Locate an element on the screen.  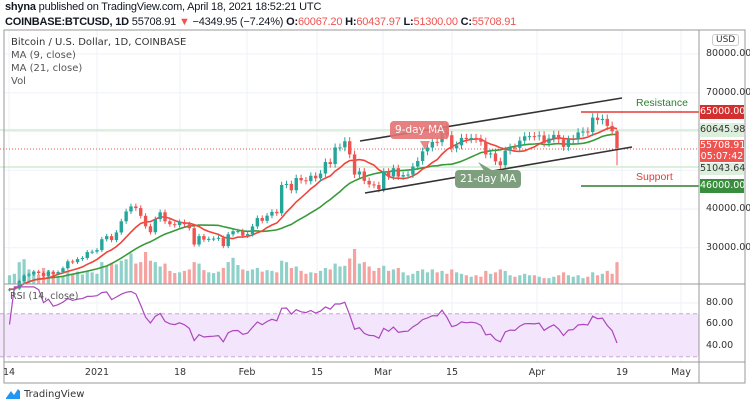
legend-vol: Vol is located at coordinates (18, 81).